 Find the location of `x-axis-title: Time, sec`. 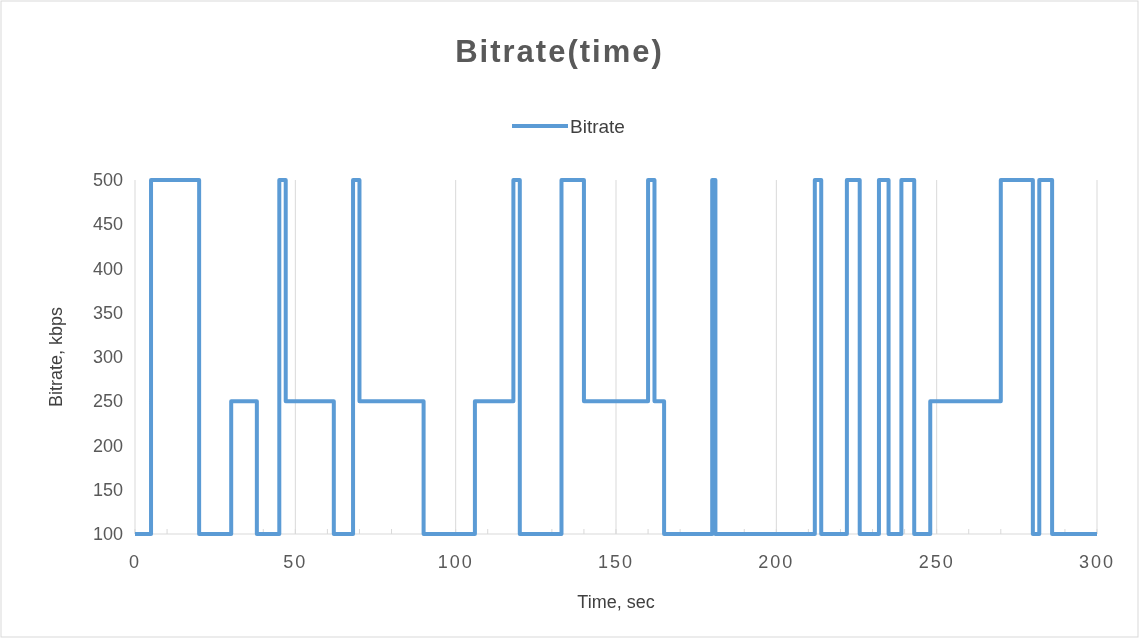

x-axis-title: Time, sec is located at coordinates (616, 602).